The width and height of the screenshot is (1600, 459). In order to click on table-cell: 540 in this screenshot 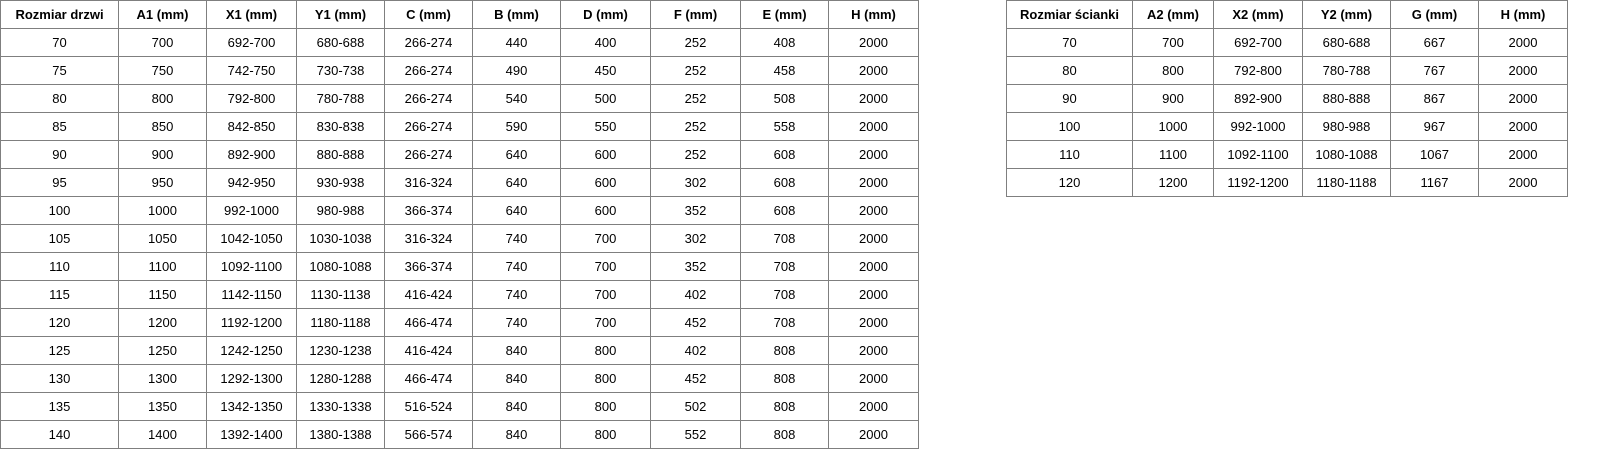, I will do `click(516, 98)`.